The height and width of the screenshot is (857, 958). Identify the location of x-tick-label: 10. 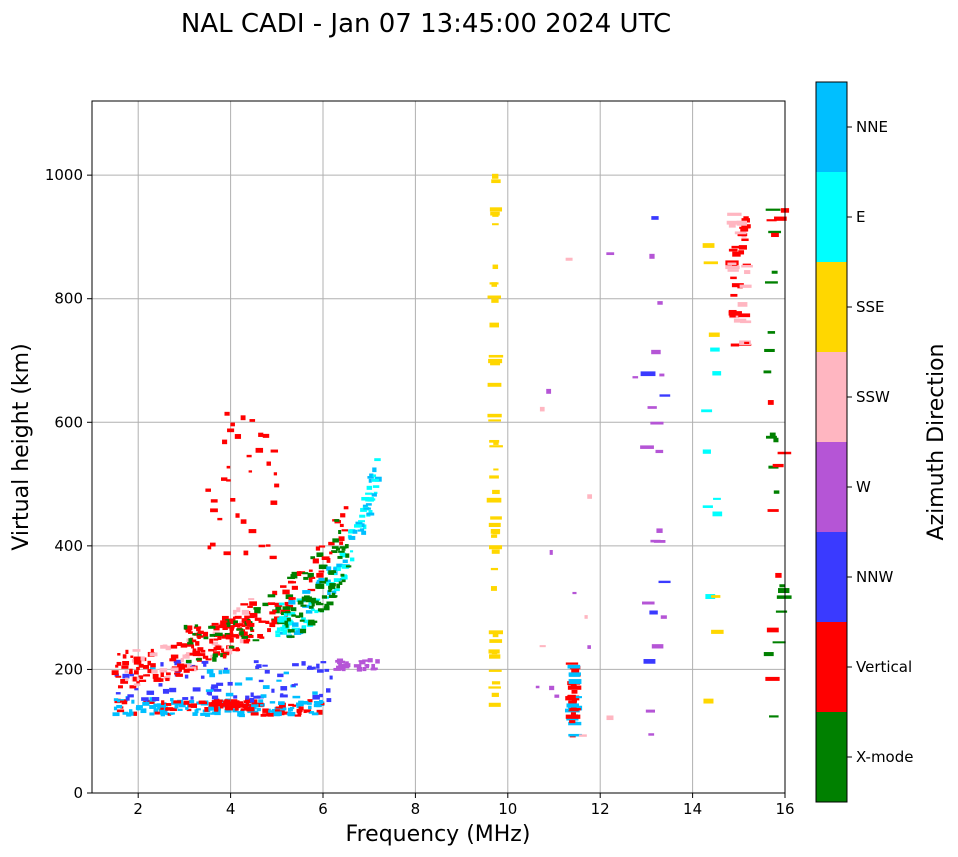
(507, 809).